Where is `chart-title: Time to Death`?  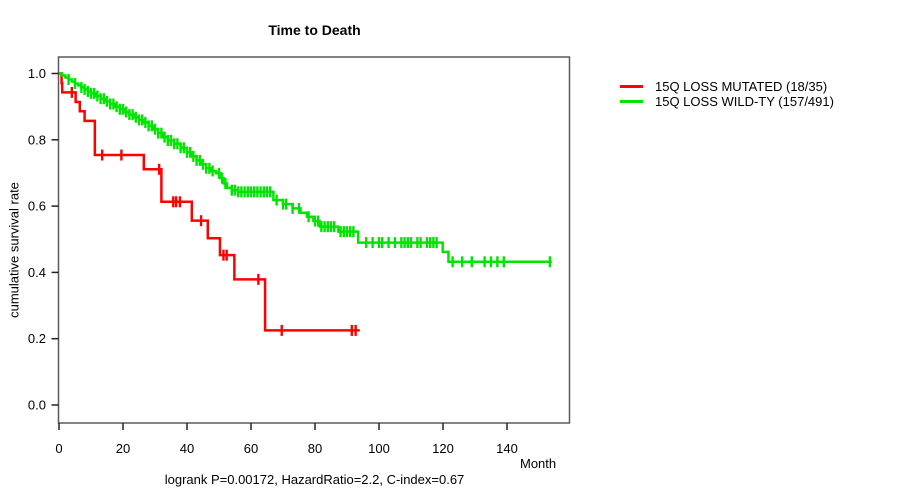
chart-title: Time to Death is located at coordinates (314, 30).